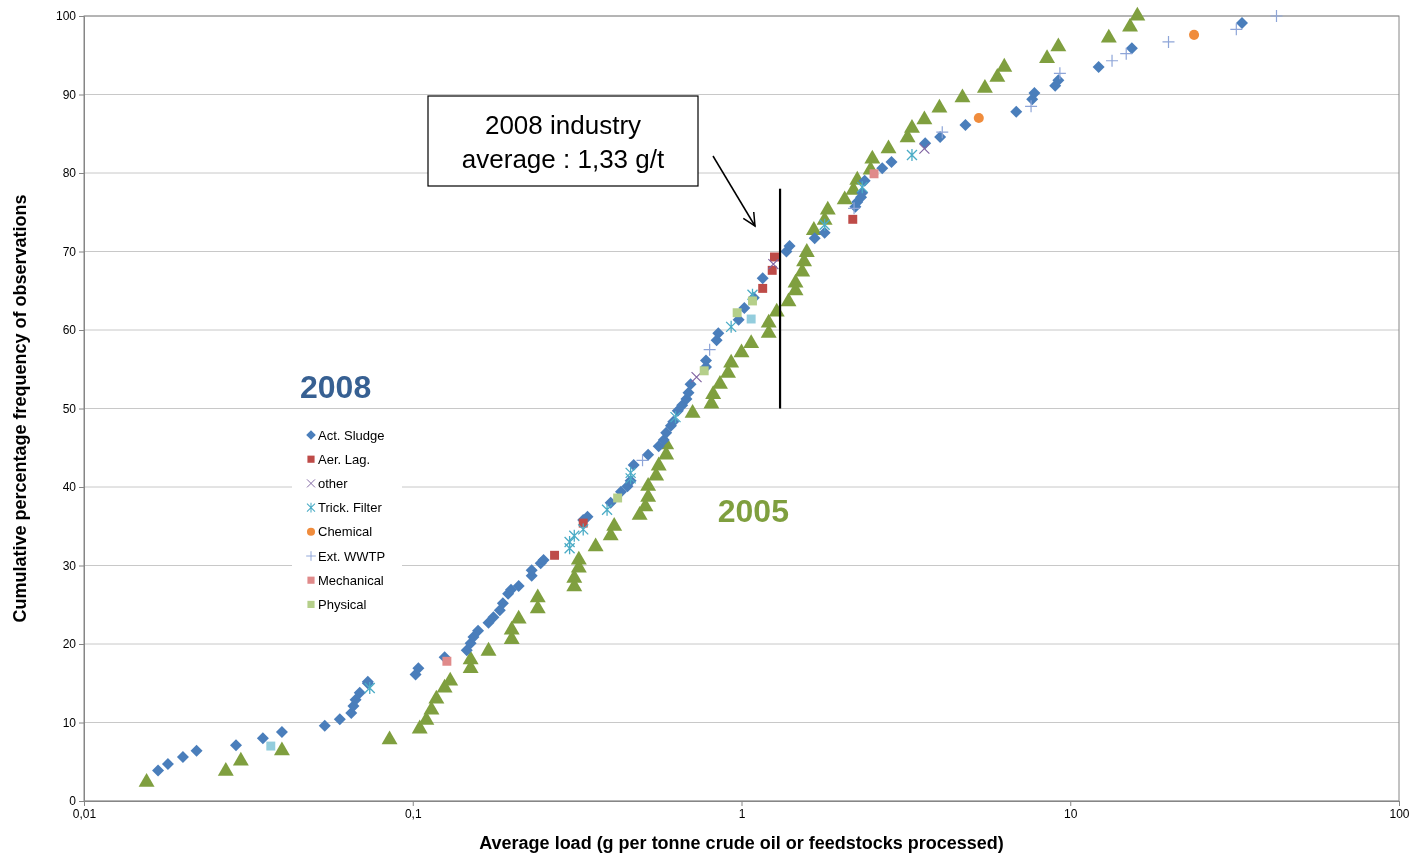 This screenshot has width=1412, height=855. Describe the element at coordinates (69, 173) in the screenshot. I see `y-tick-label: 80` at that location.